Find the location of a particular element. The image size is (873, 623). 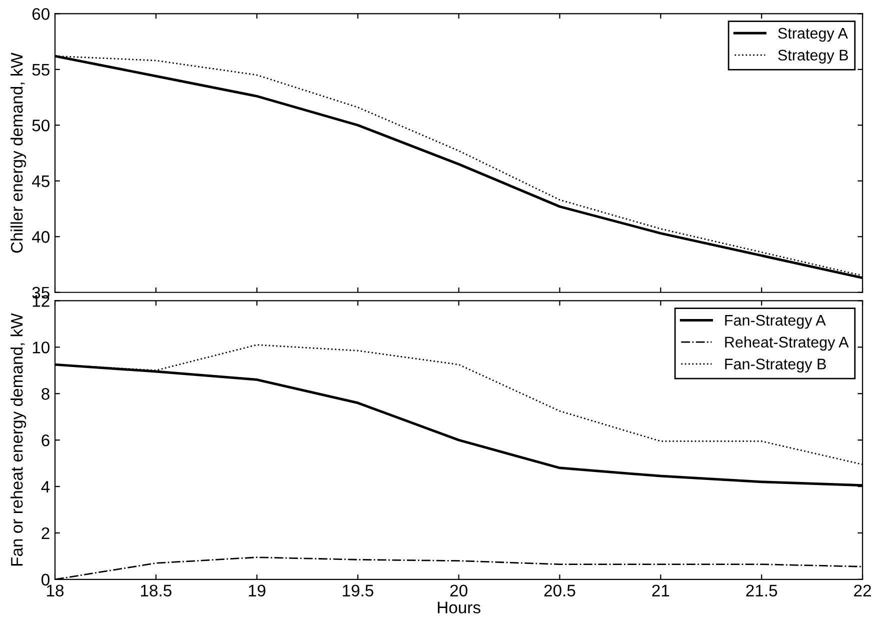

y-tick-label: 60 is located at coordinates (41, 14).